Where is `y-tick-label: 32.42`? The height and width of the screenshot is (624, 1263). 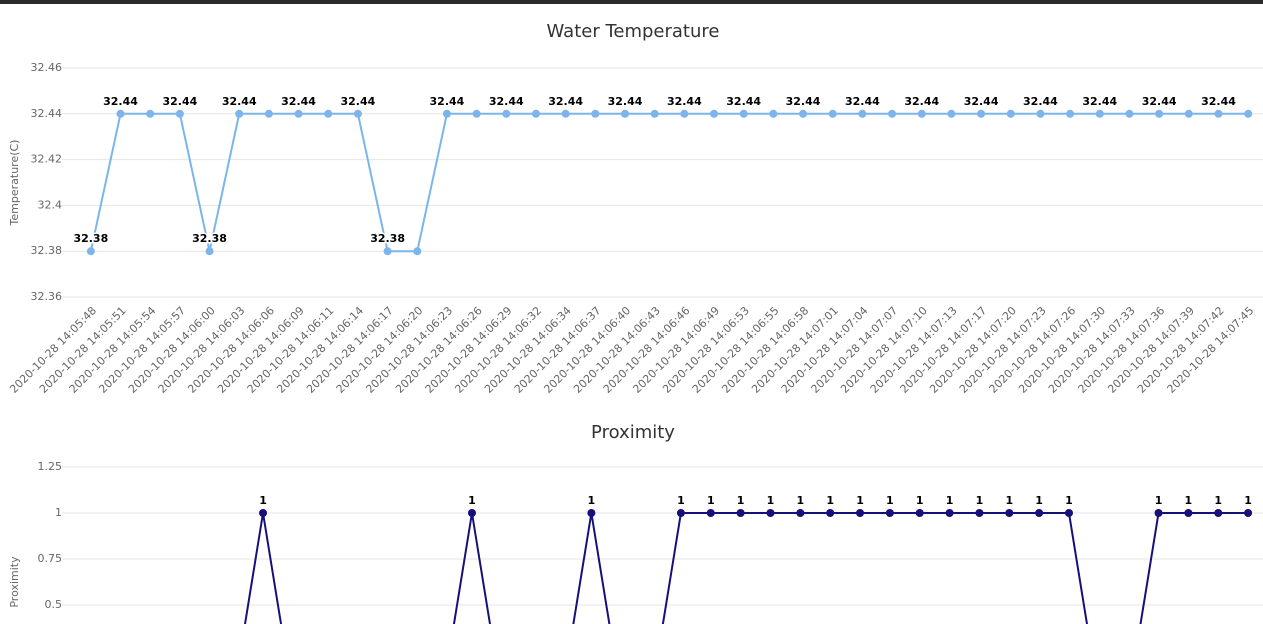
y-tick-label: 32.42 is located at coordinates (47, 159).